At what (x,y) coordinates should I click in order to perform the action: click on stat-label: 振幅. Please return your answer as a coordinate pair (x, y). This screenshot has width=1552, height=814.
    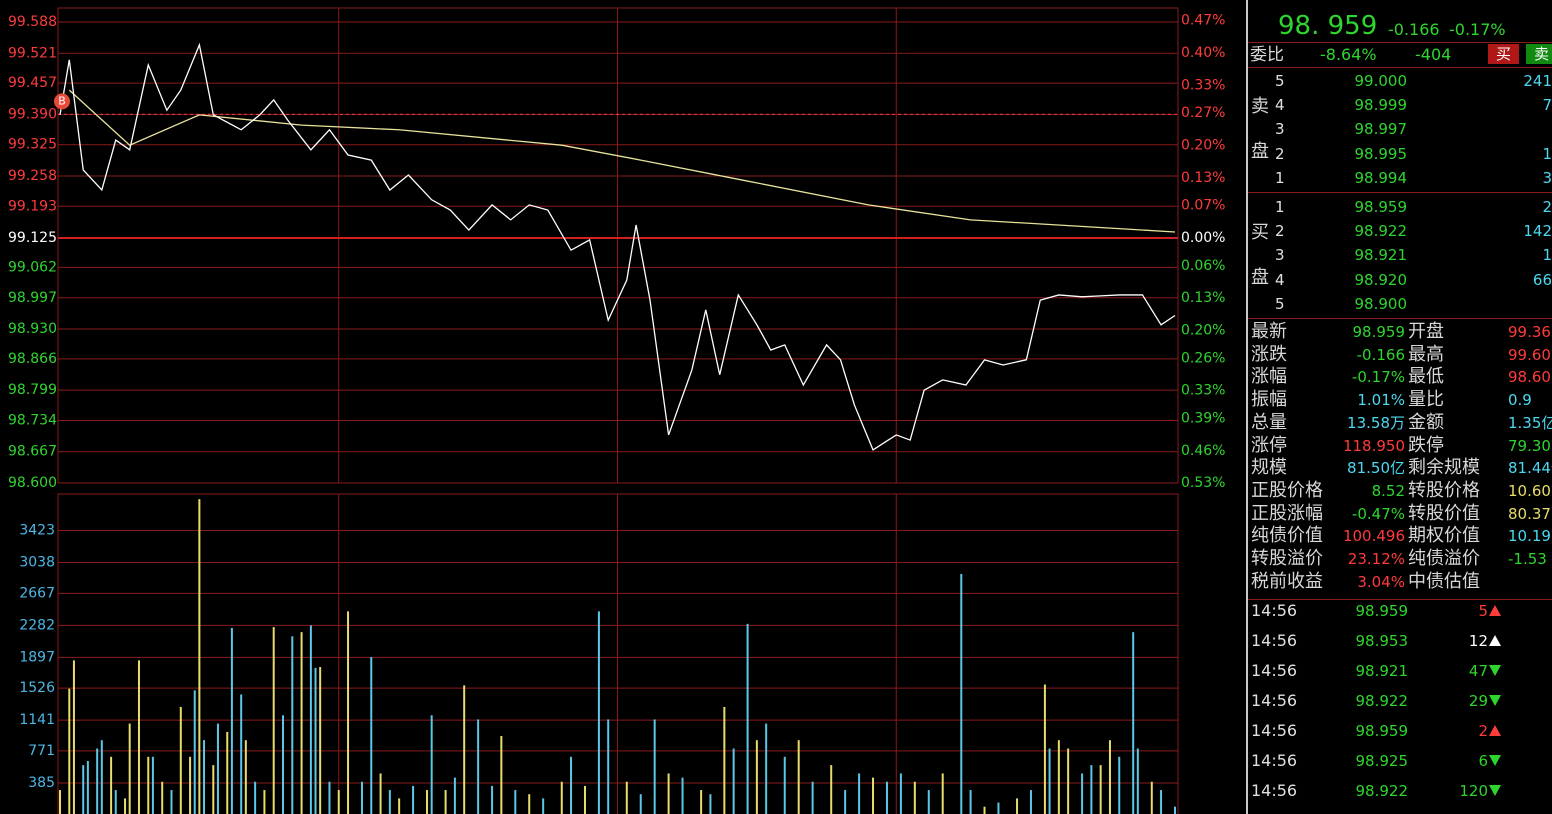
    Looking at the image, I should click on (1269, 400).